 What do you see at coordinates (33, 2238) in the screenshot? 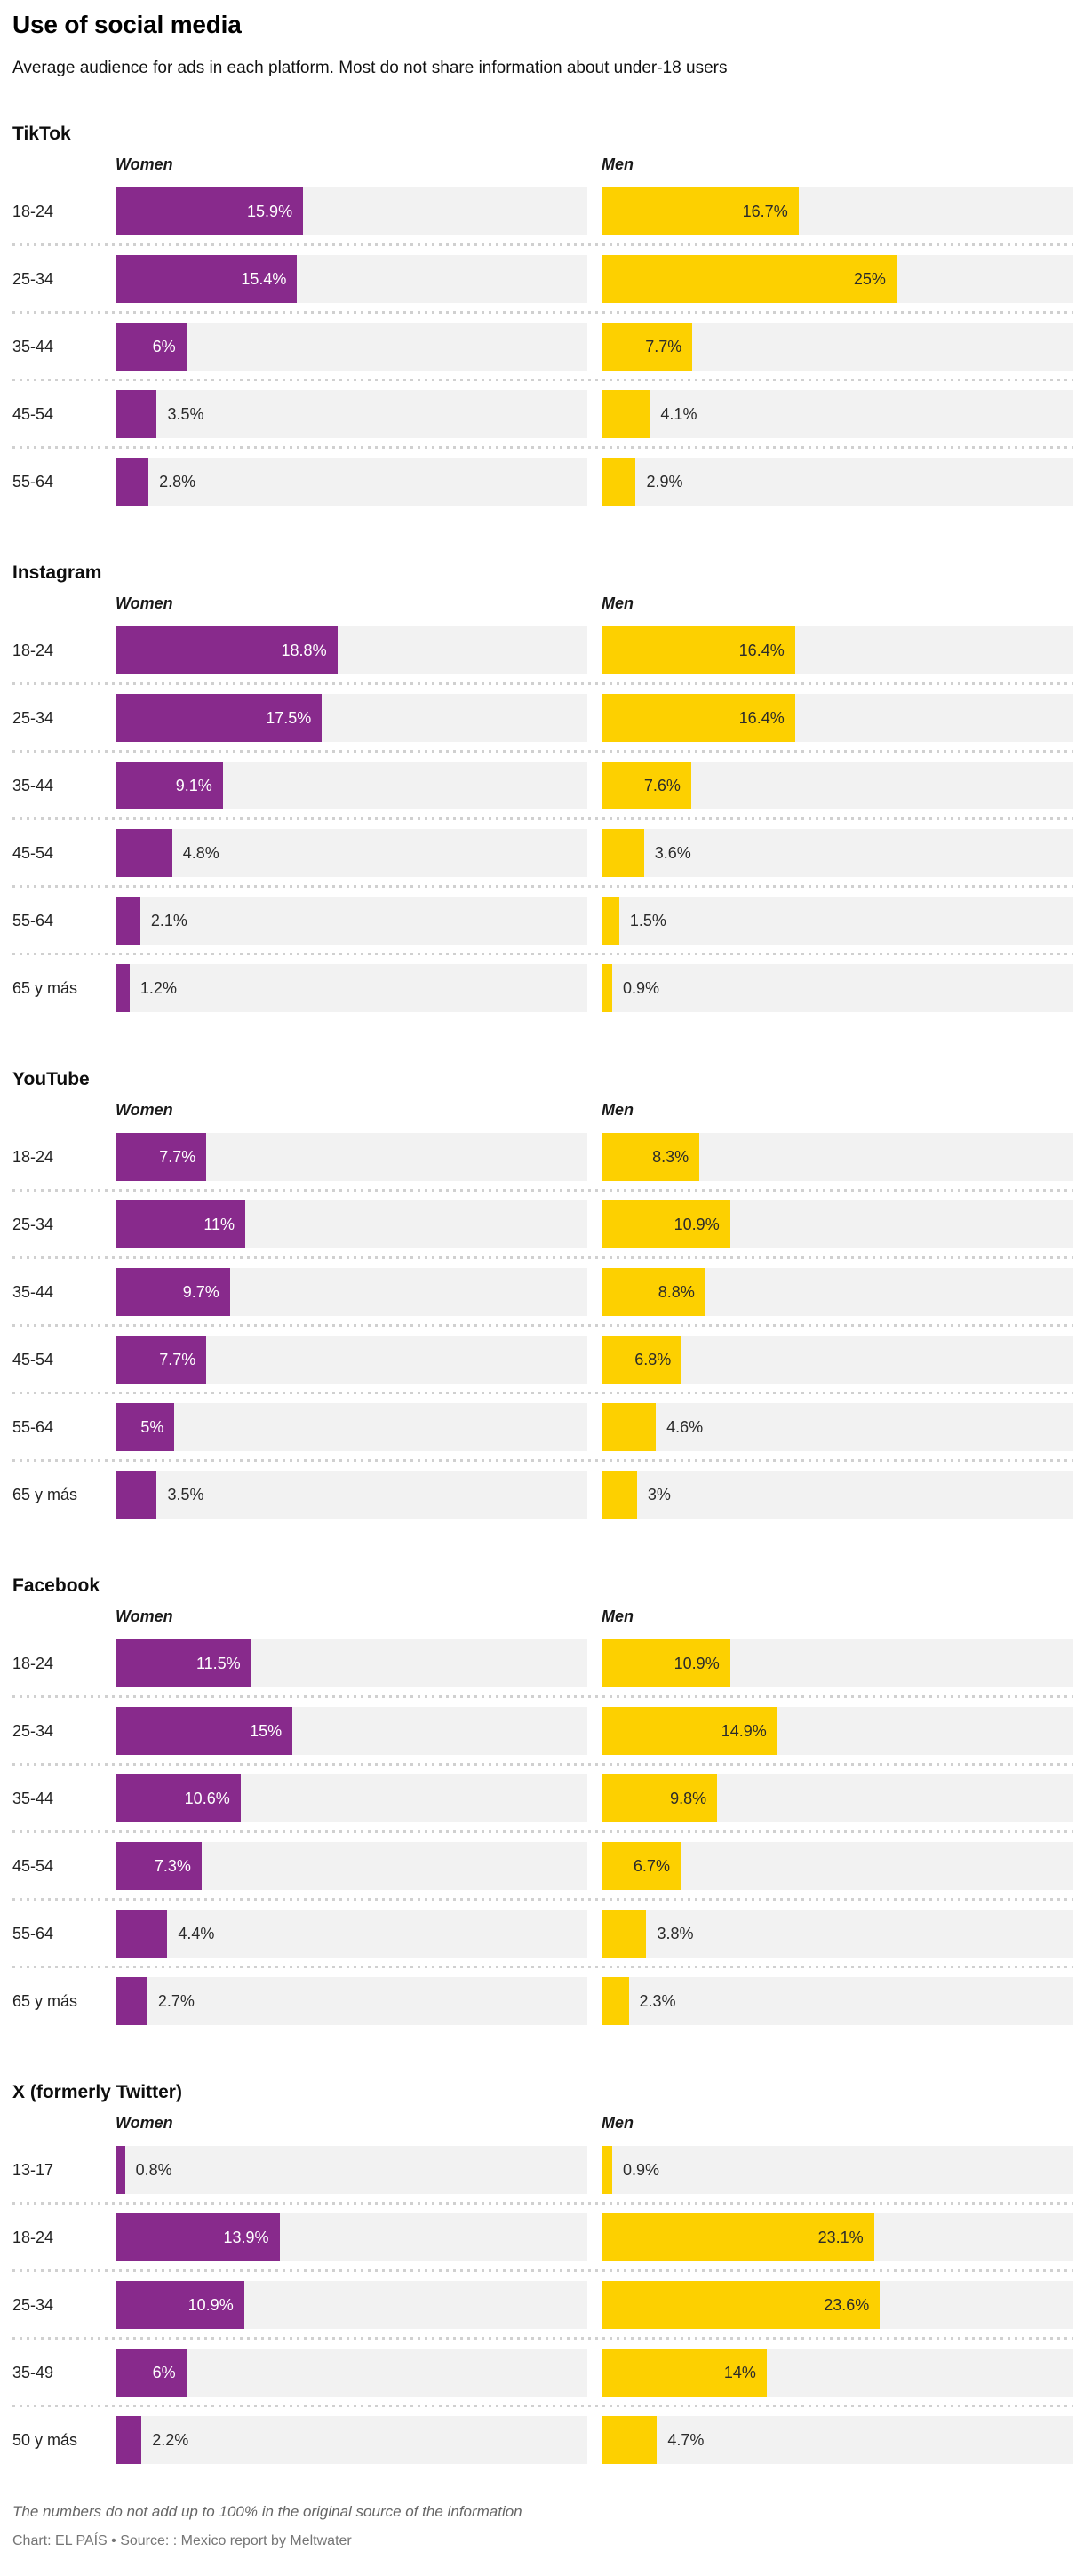
I see `age-label: 18-24` at bounding box center [33, 2238].